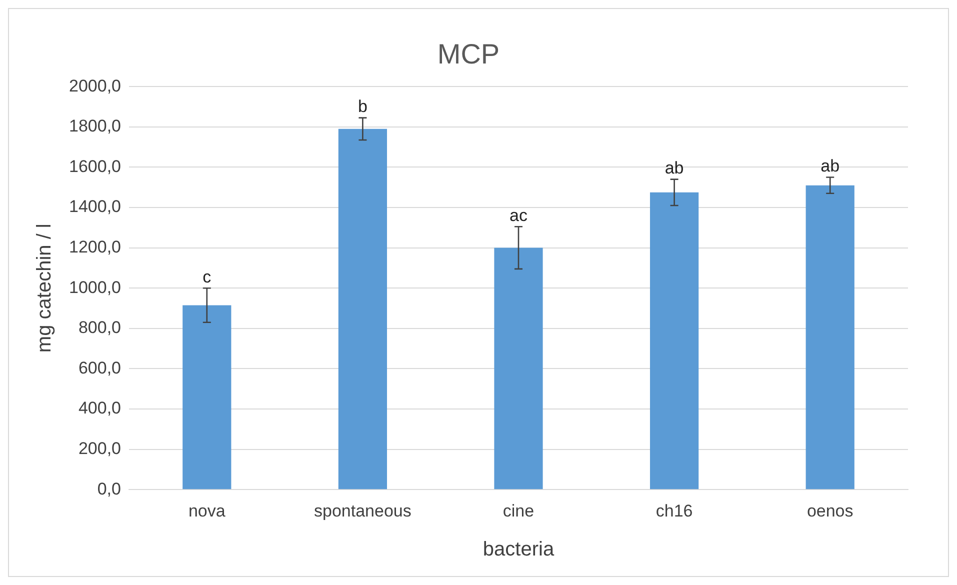 The height and width of the screenshot is (585, 957). Describe the element at coordinates (94, 126) in the screenshot. I see `y-tick-label: 1800,0` at that location.